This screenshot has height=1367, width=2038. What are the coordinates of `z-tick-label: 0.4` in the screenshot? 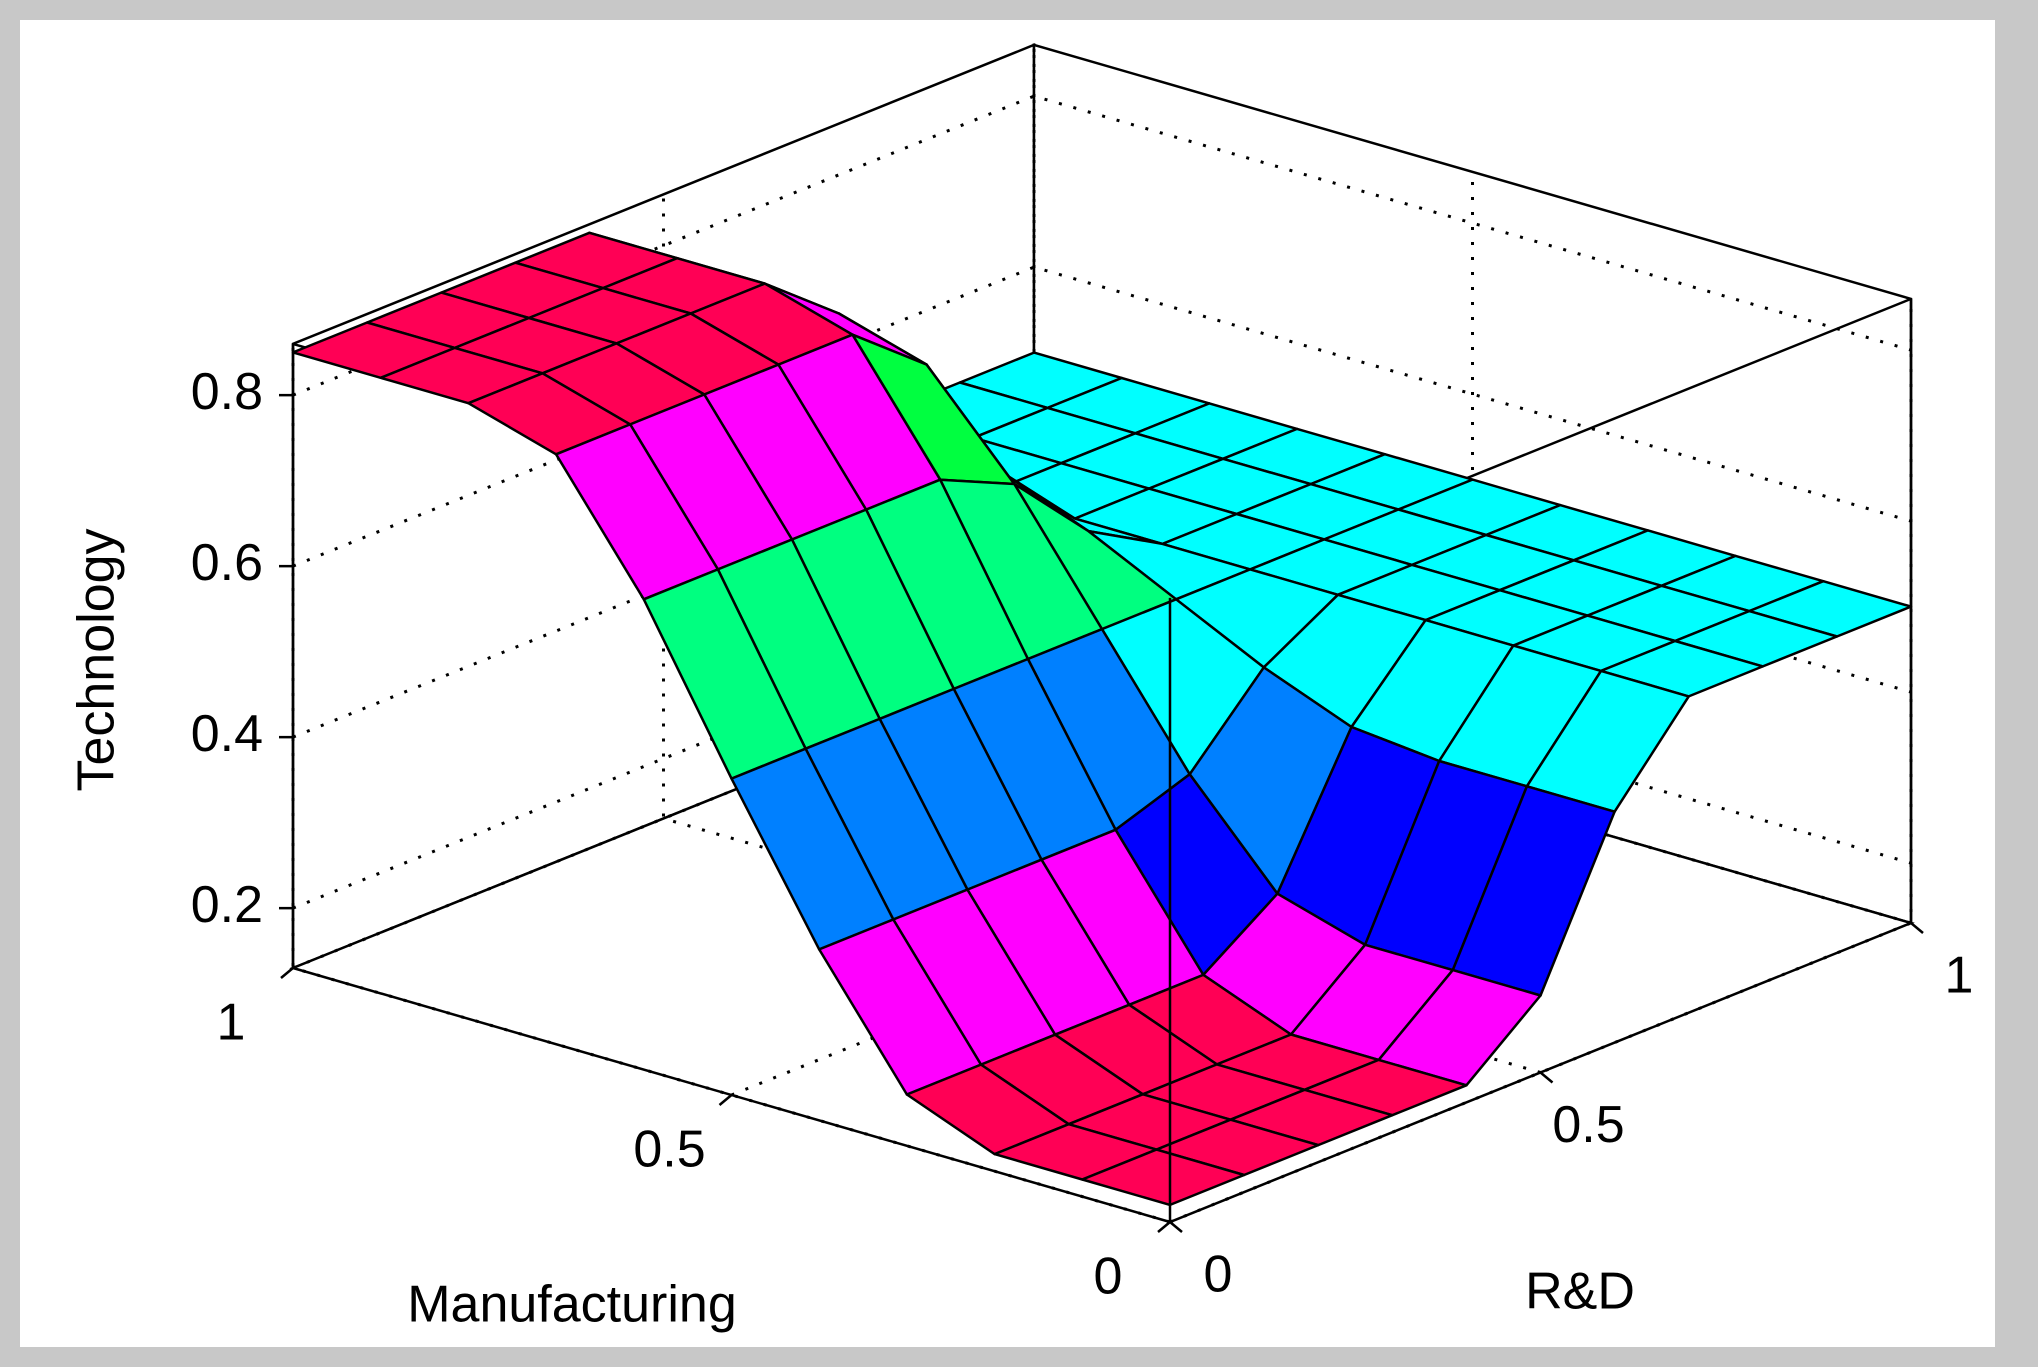 It's located at (227, 734).